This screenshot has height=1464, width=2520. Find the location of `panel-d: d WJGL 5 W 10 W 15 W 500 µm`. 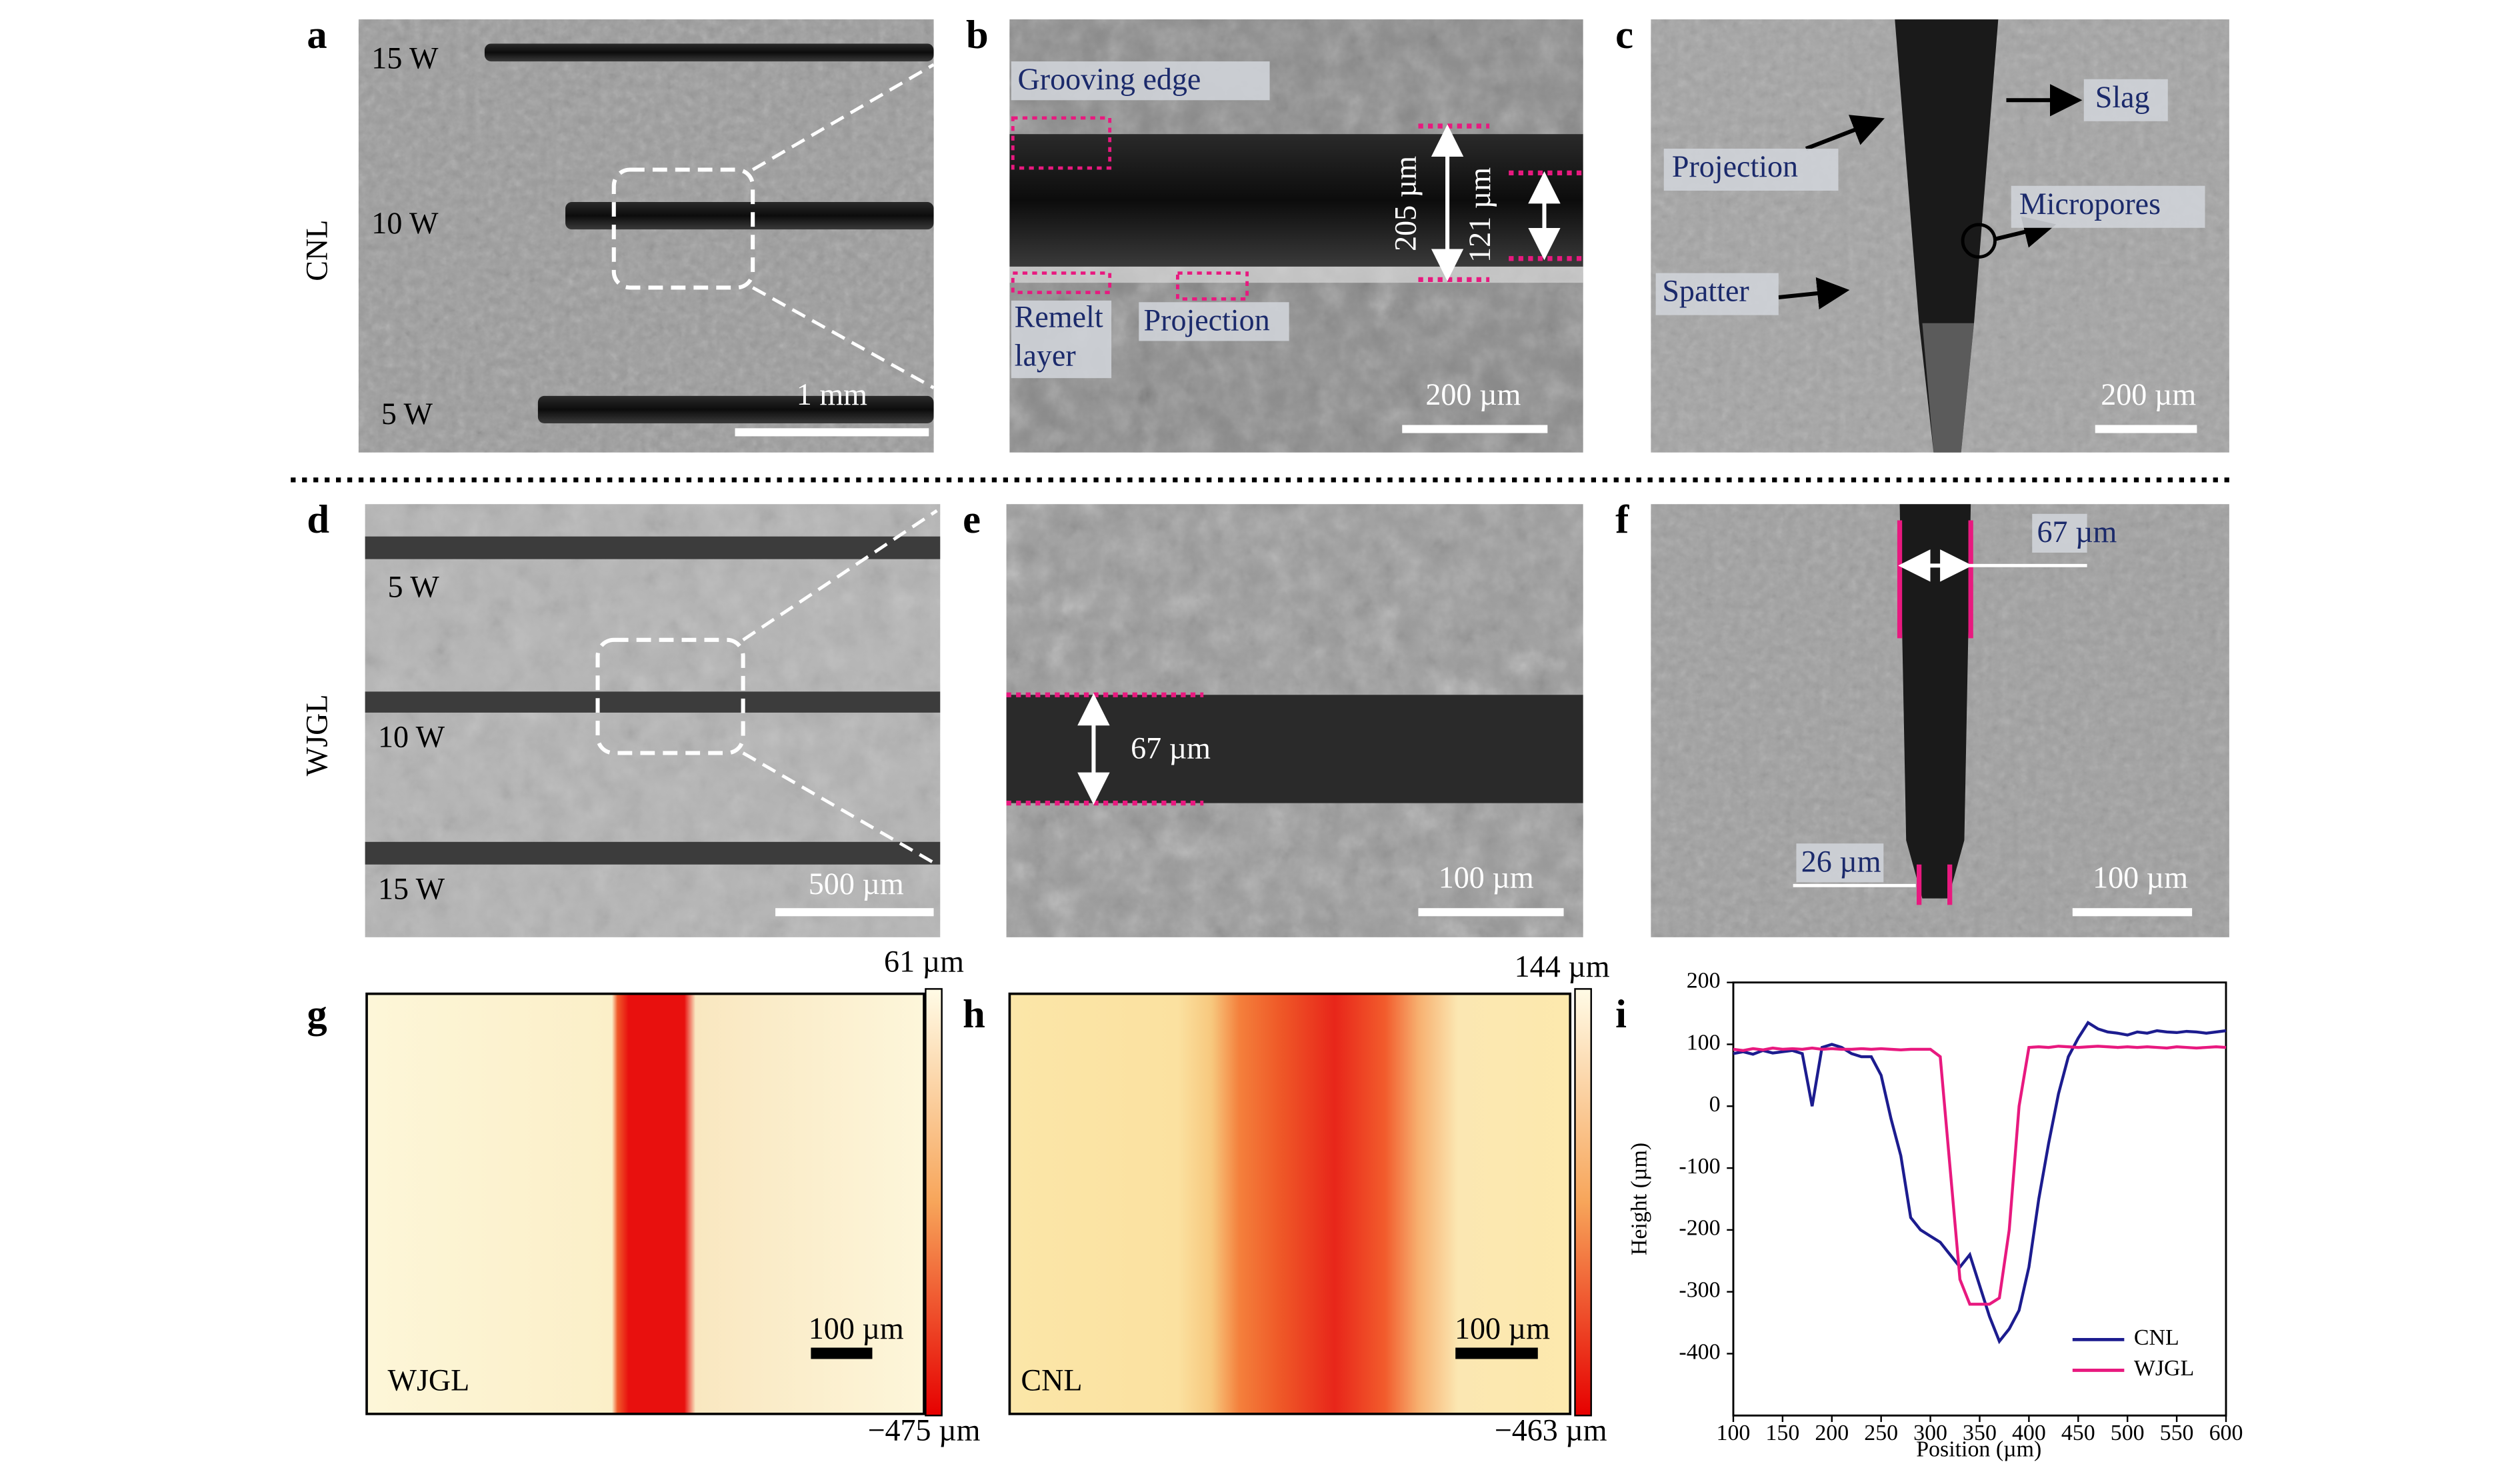

panel-d: d WJGL 5 W 10 W 15 W 500 µm is located at coordinates (620, 717).